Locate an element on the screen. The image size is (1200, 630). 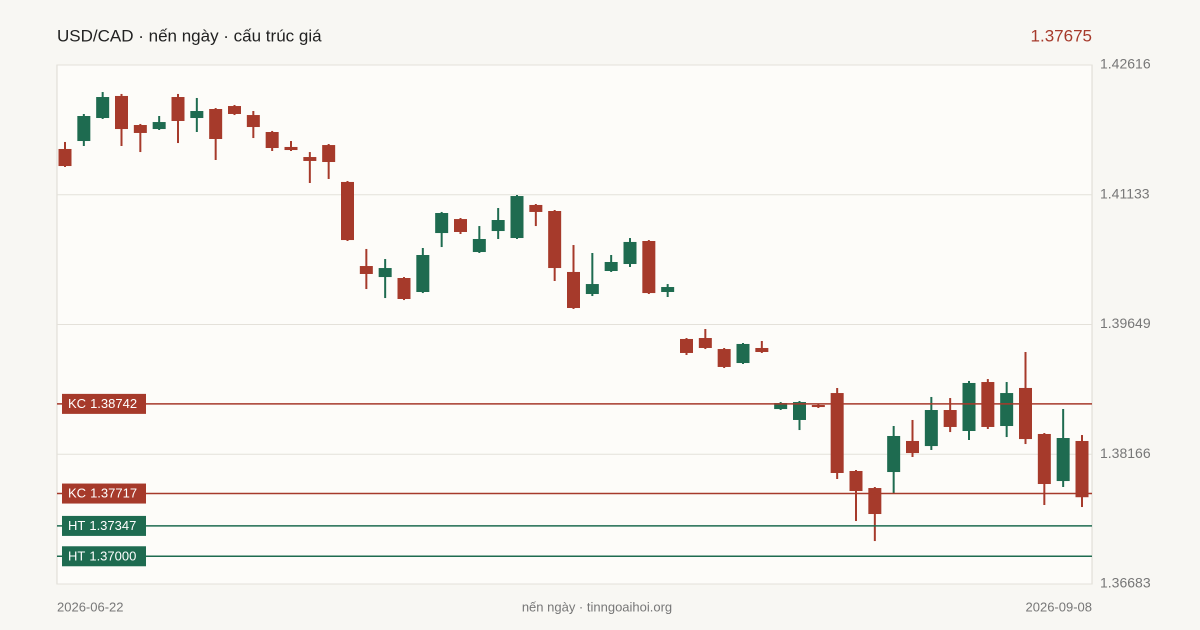
level-label: KC 1.38742 is located at coordinates (102, 403).